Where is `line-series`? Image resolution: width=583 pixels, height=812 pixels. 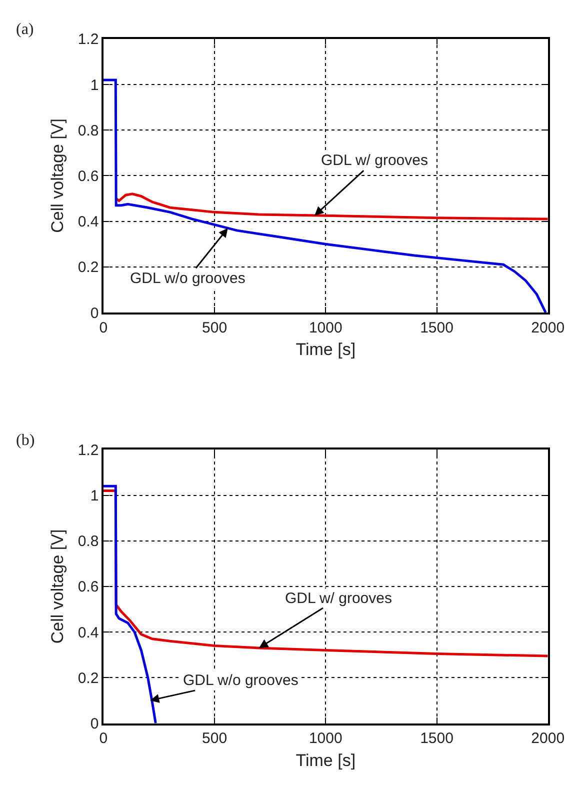 line-series is located at coordinates (331, 206).